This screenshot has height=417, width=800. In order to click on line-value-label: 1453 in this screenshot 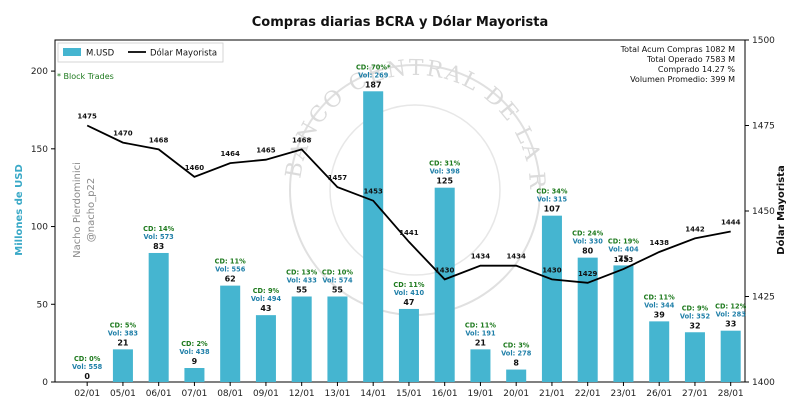, I will do `click(373, 192)`.